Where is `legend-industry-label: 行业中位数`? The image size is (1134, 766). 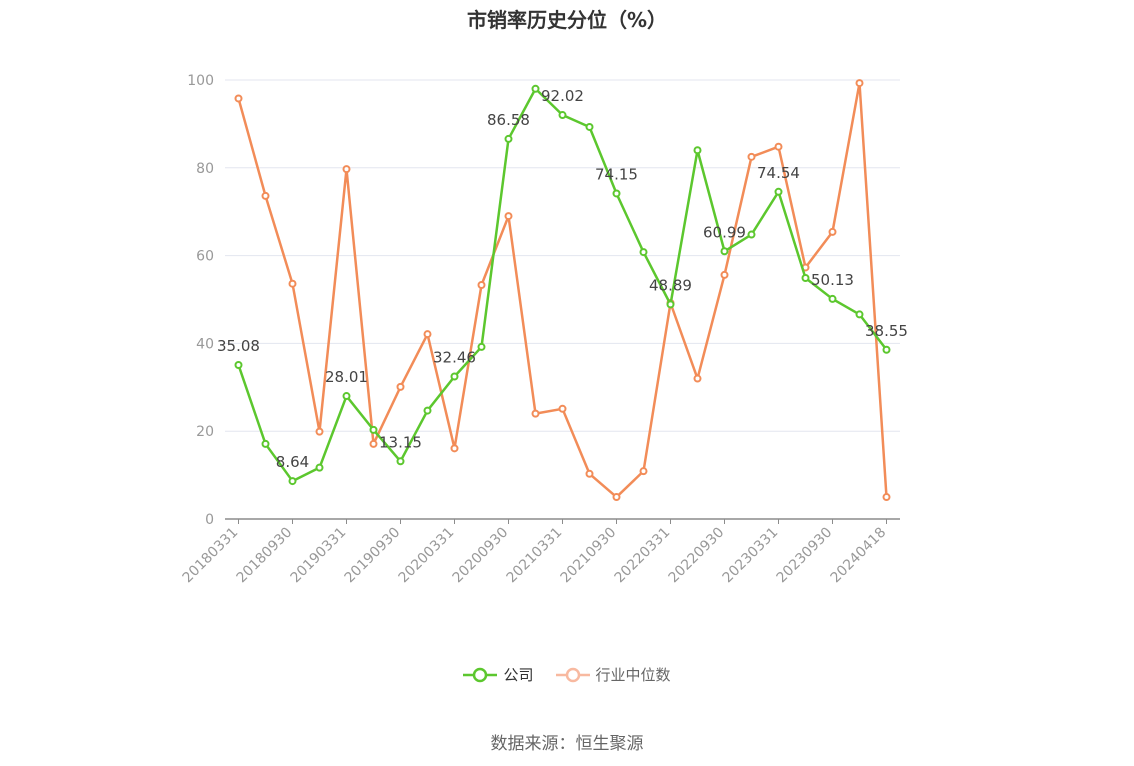
legend-industry-label: 行业中位数 is located at coordinates (633, 675).